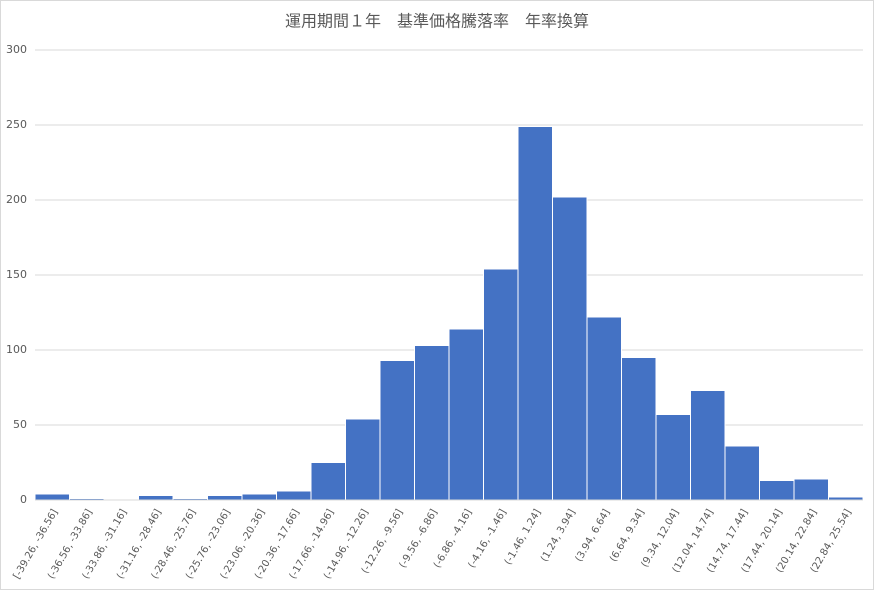  I want to click on y-tick-label: 100, so click(16, 349).